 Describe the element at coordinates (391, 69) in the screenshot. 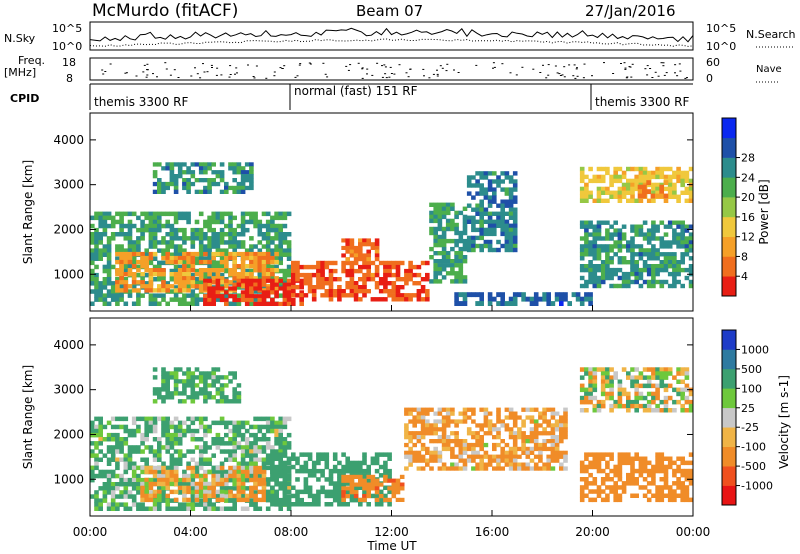

I see `freq-frame` at that location.